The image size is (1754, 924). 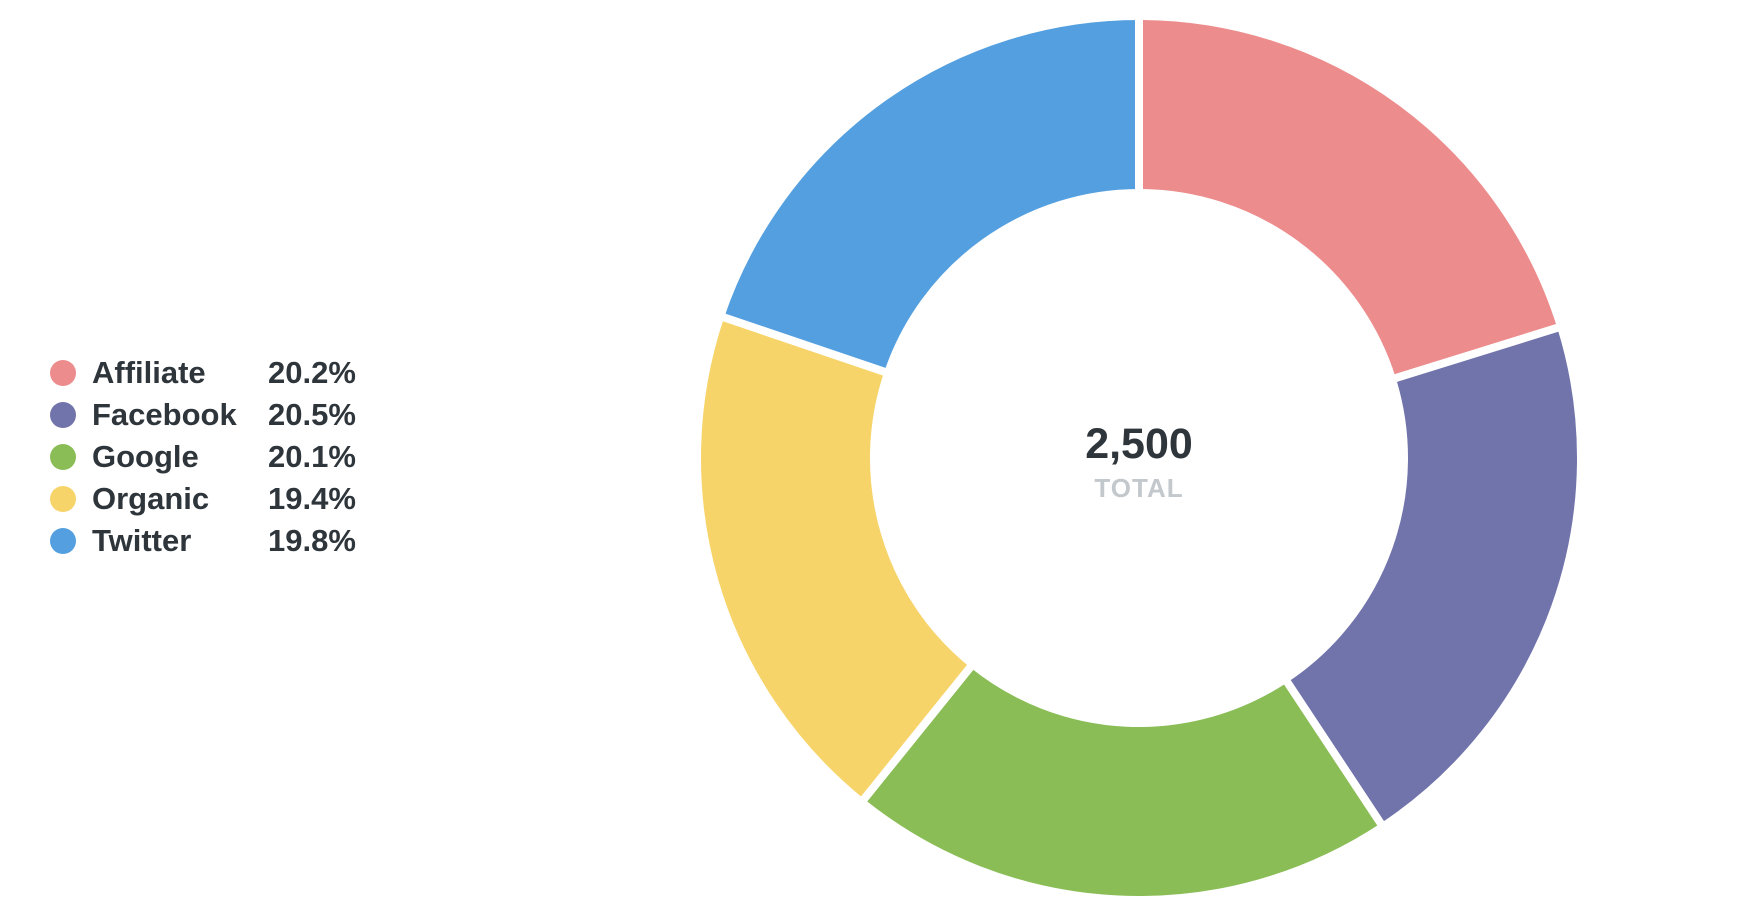 What do you see at coordinates (1139, 444) in the screenshot?
I see `total-value: 2,500` at bounding box center [1139, 444].